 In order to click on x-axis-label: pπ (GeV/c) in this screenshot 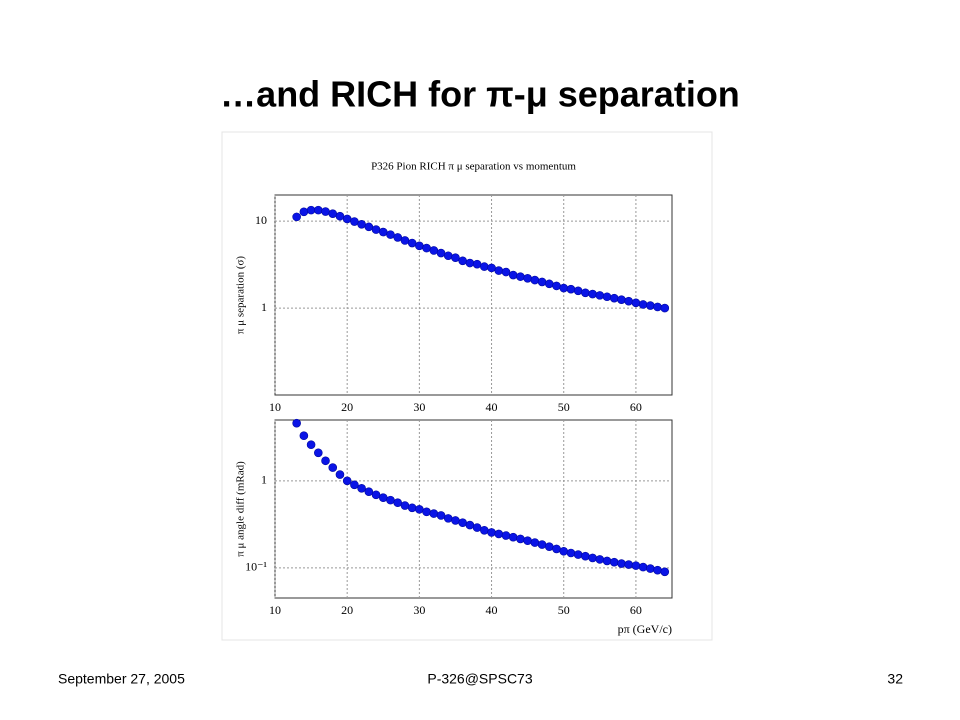, I will do `click(645, 629)`.